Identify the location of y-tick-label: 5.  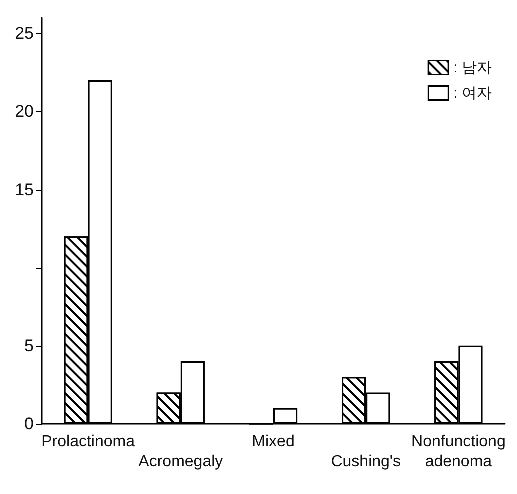
(29, 346).